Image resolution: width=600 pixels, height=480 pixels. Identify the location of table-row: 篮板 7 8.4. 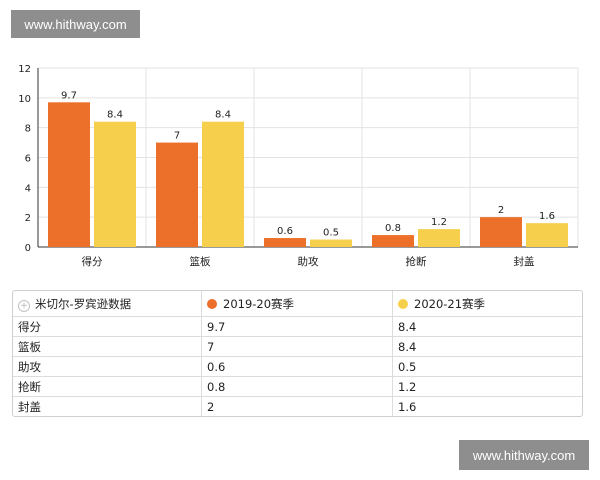
(297, 347).